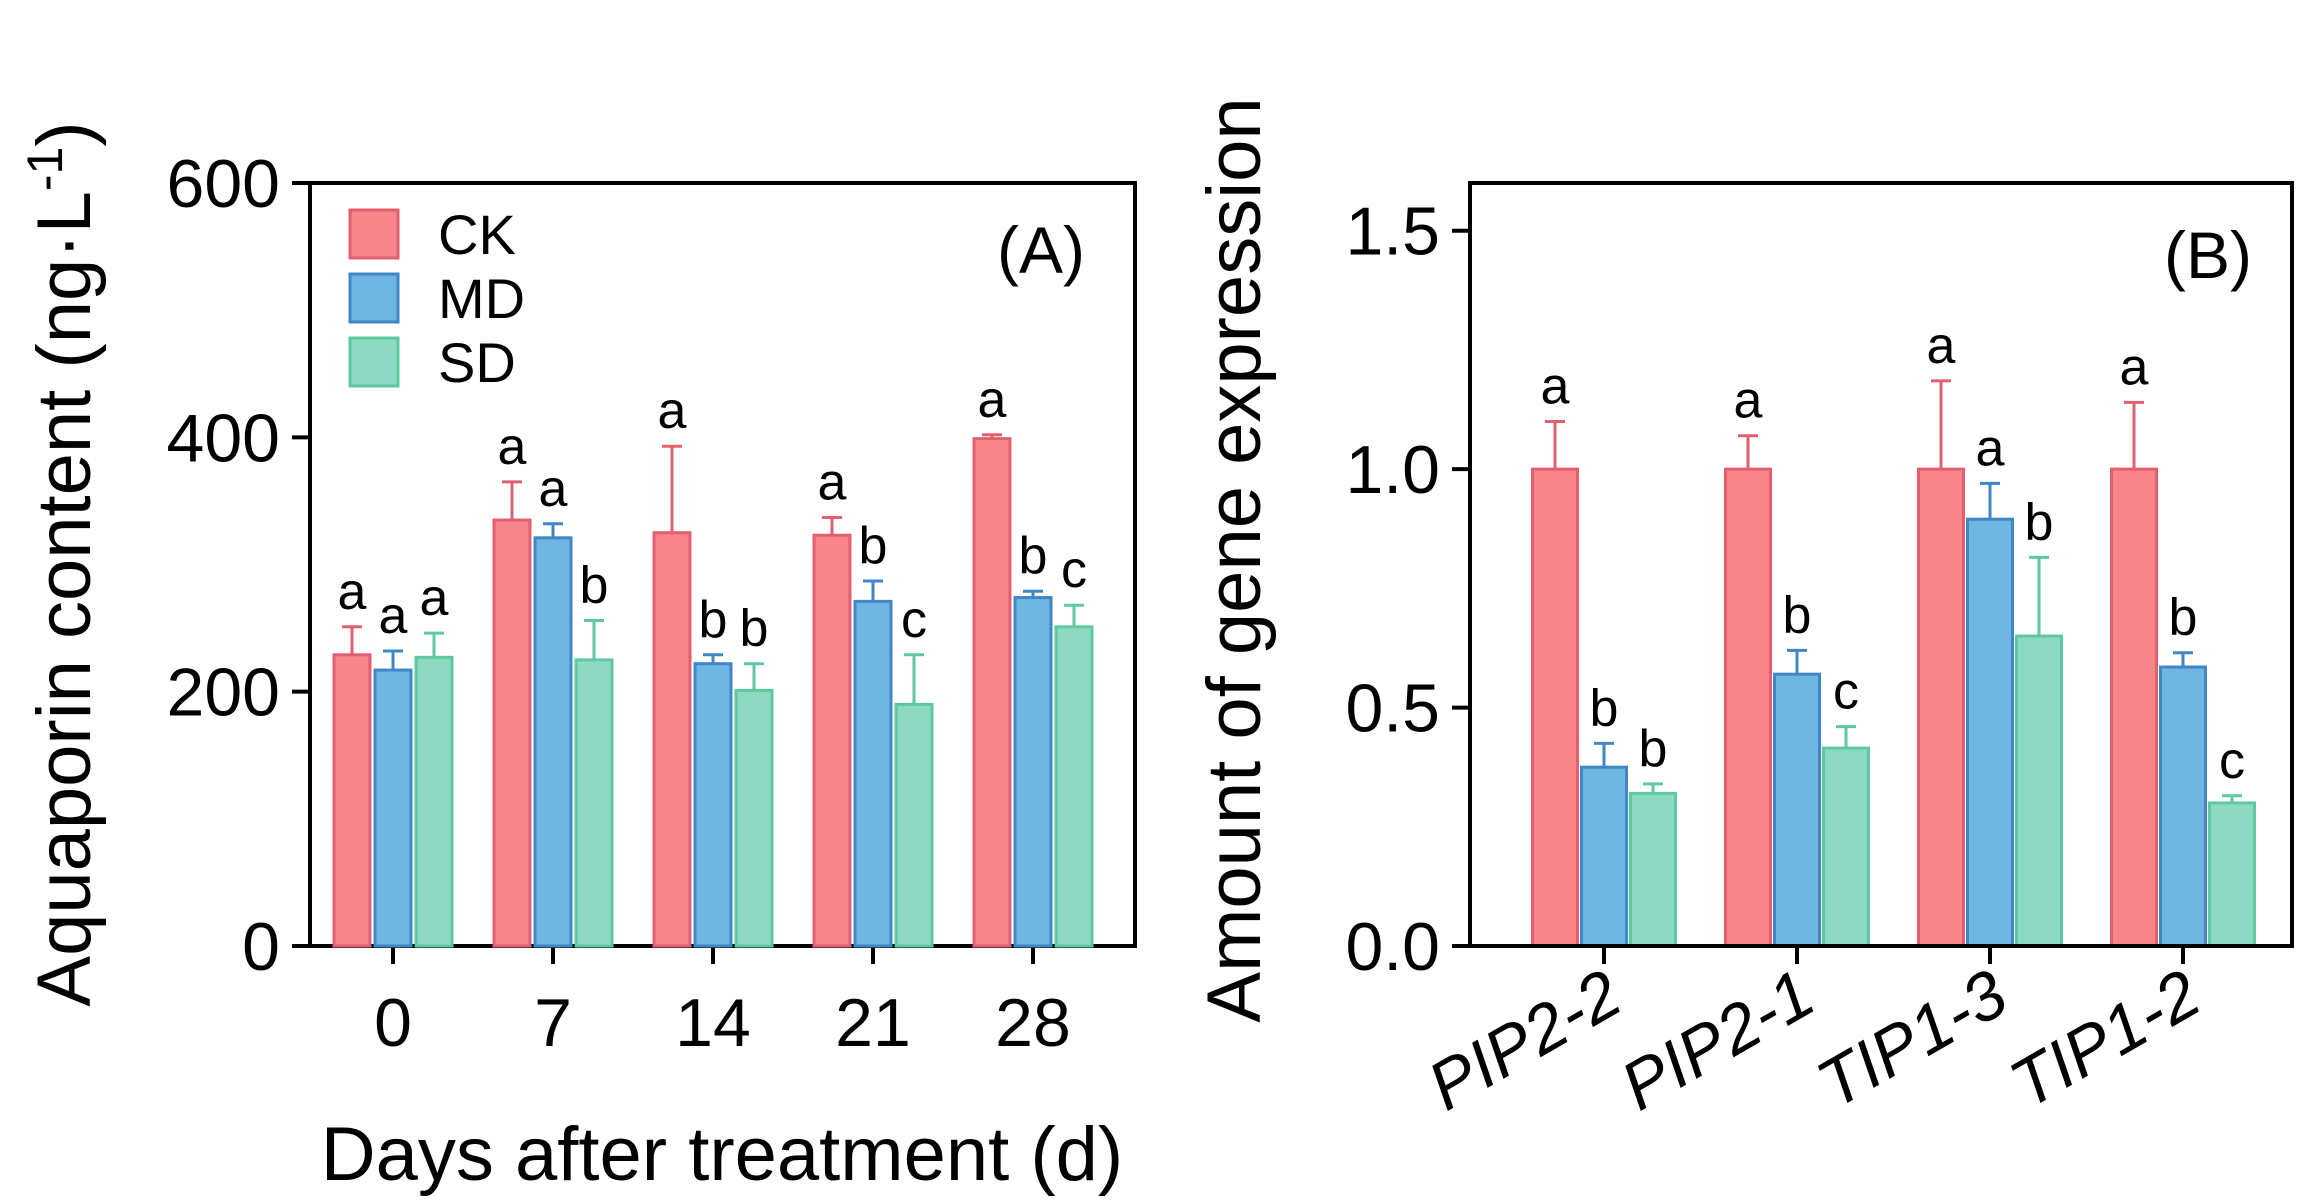 The width and height of the screenshot is (2307, 1202). What do you see at coordinates (1524, 1040) in the screenshot?
I see `x-tick-label: PIP2-2` at bounding box center [1524, 1040].